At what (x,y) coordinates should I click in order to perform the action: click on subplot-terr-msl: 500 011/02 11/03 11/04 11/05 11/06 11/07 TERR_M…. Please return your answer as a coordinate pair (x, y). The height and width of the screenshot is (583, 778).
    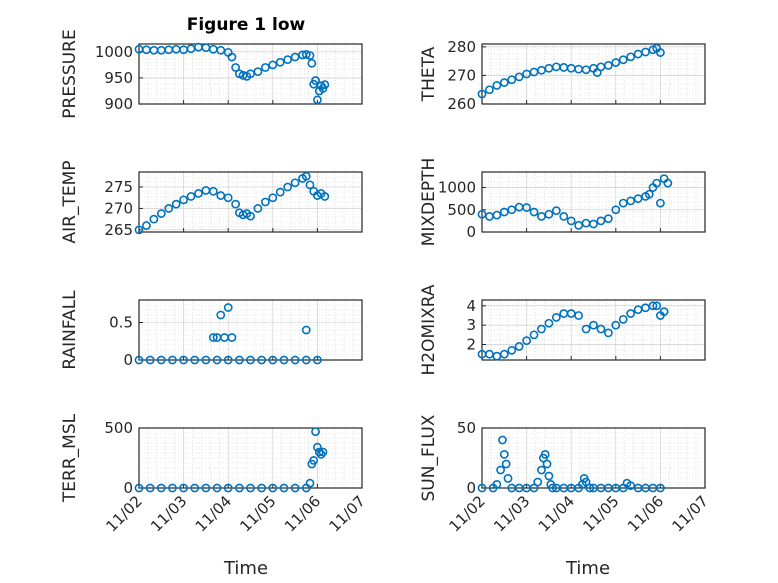
    Looking at the image, I should click on (214, 474).